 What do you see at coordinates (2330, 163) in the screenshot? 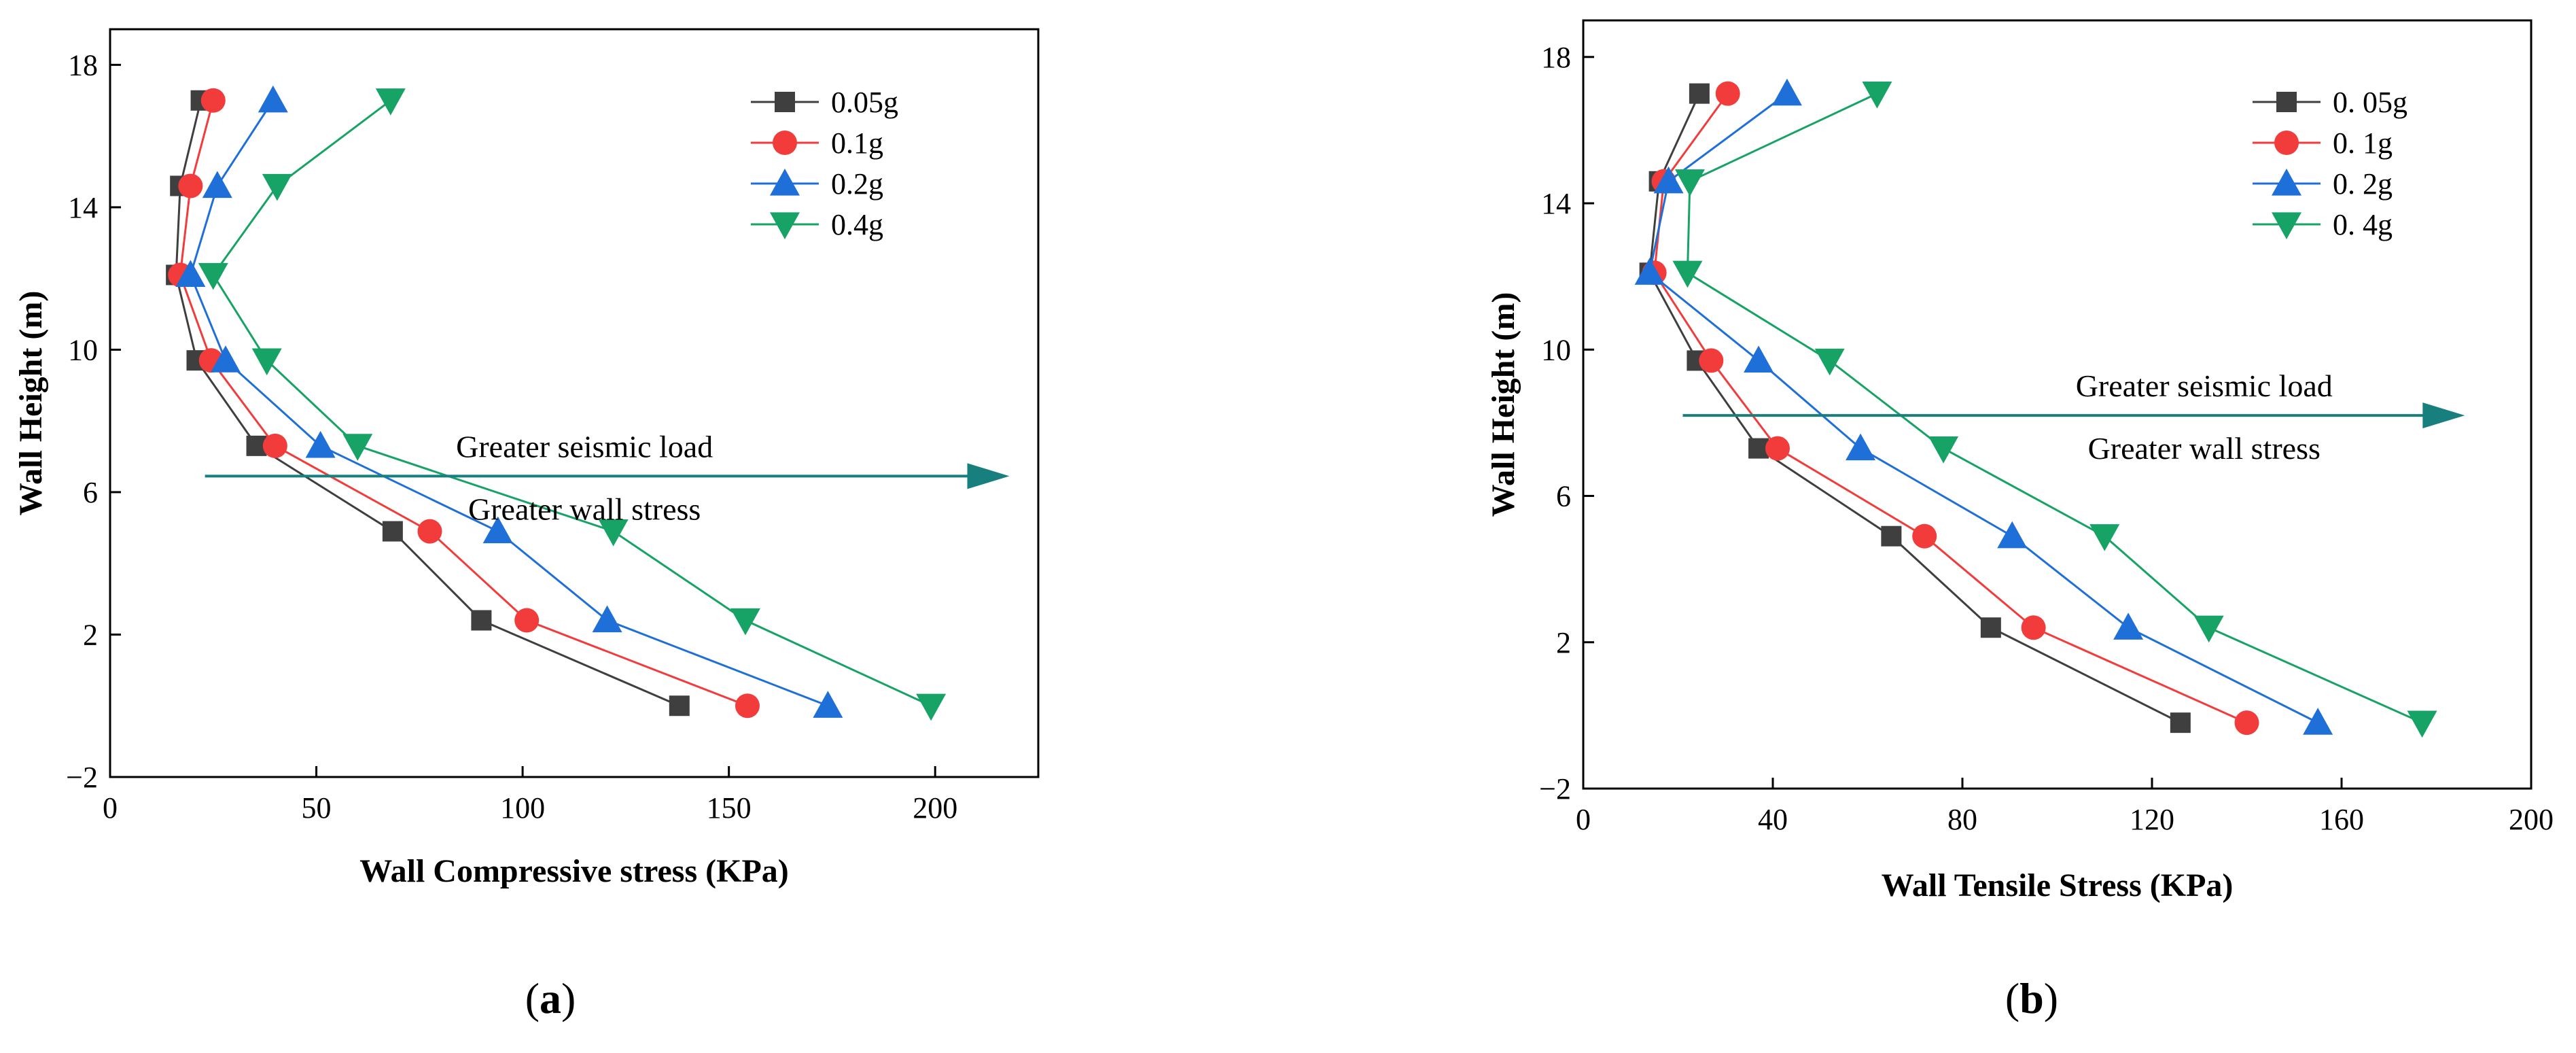
I see `legend: 0. 05g 0. 1g 0. 2g 0. 4g` at bounding box center [2330, 163].